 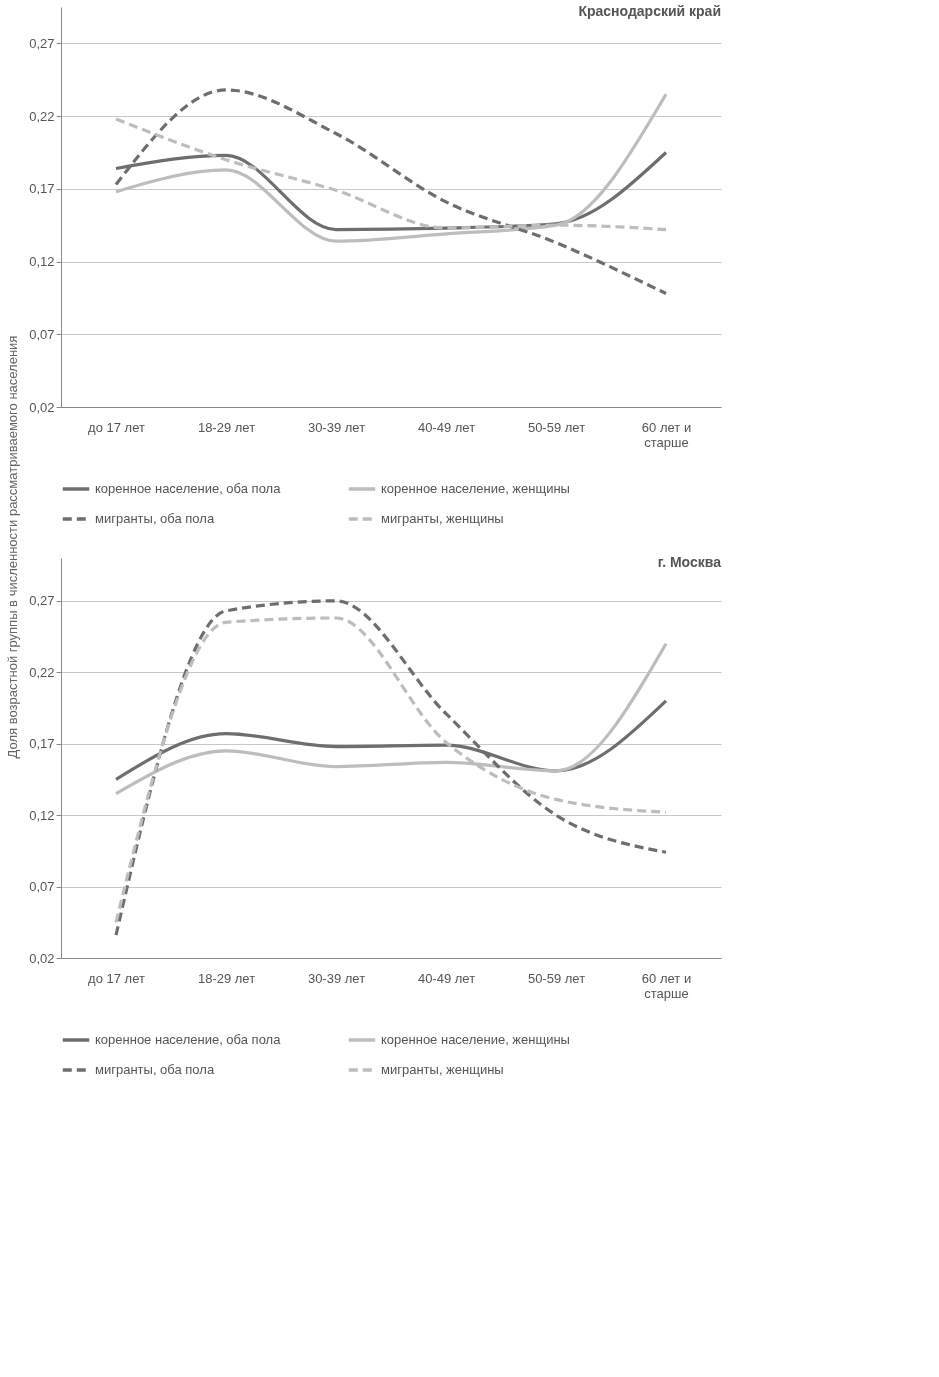 What do you see at coordinates (391, 192) in the screenshot?
I see `line-series` at bounding box center [391, 192].